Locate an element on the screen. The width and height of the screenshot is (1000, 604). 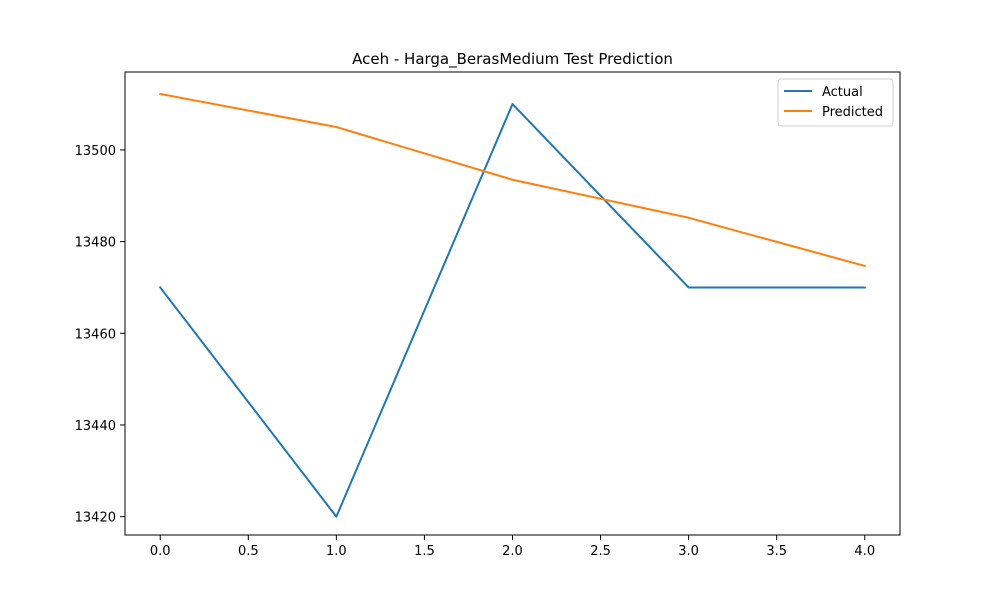
y-axis-ticks: 13420 13440 13460 13480 13500 is located at coordinates (100, 335).